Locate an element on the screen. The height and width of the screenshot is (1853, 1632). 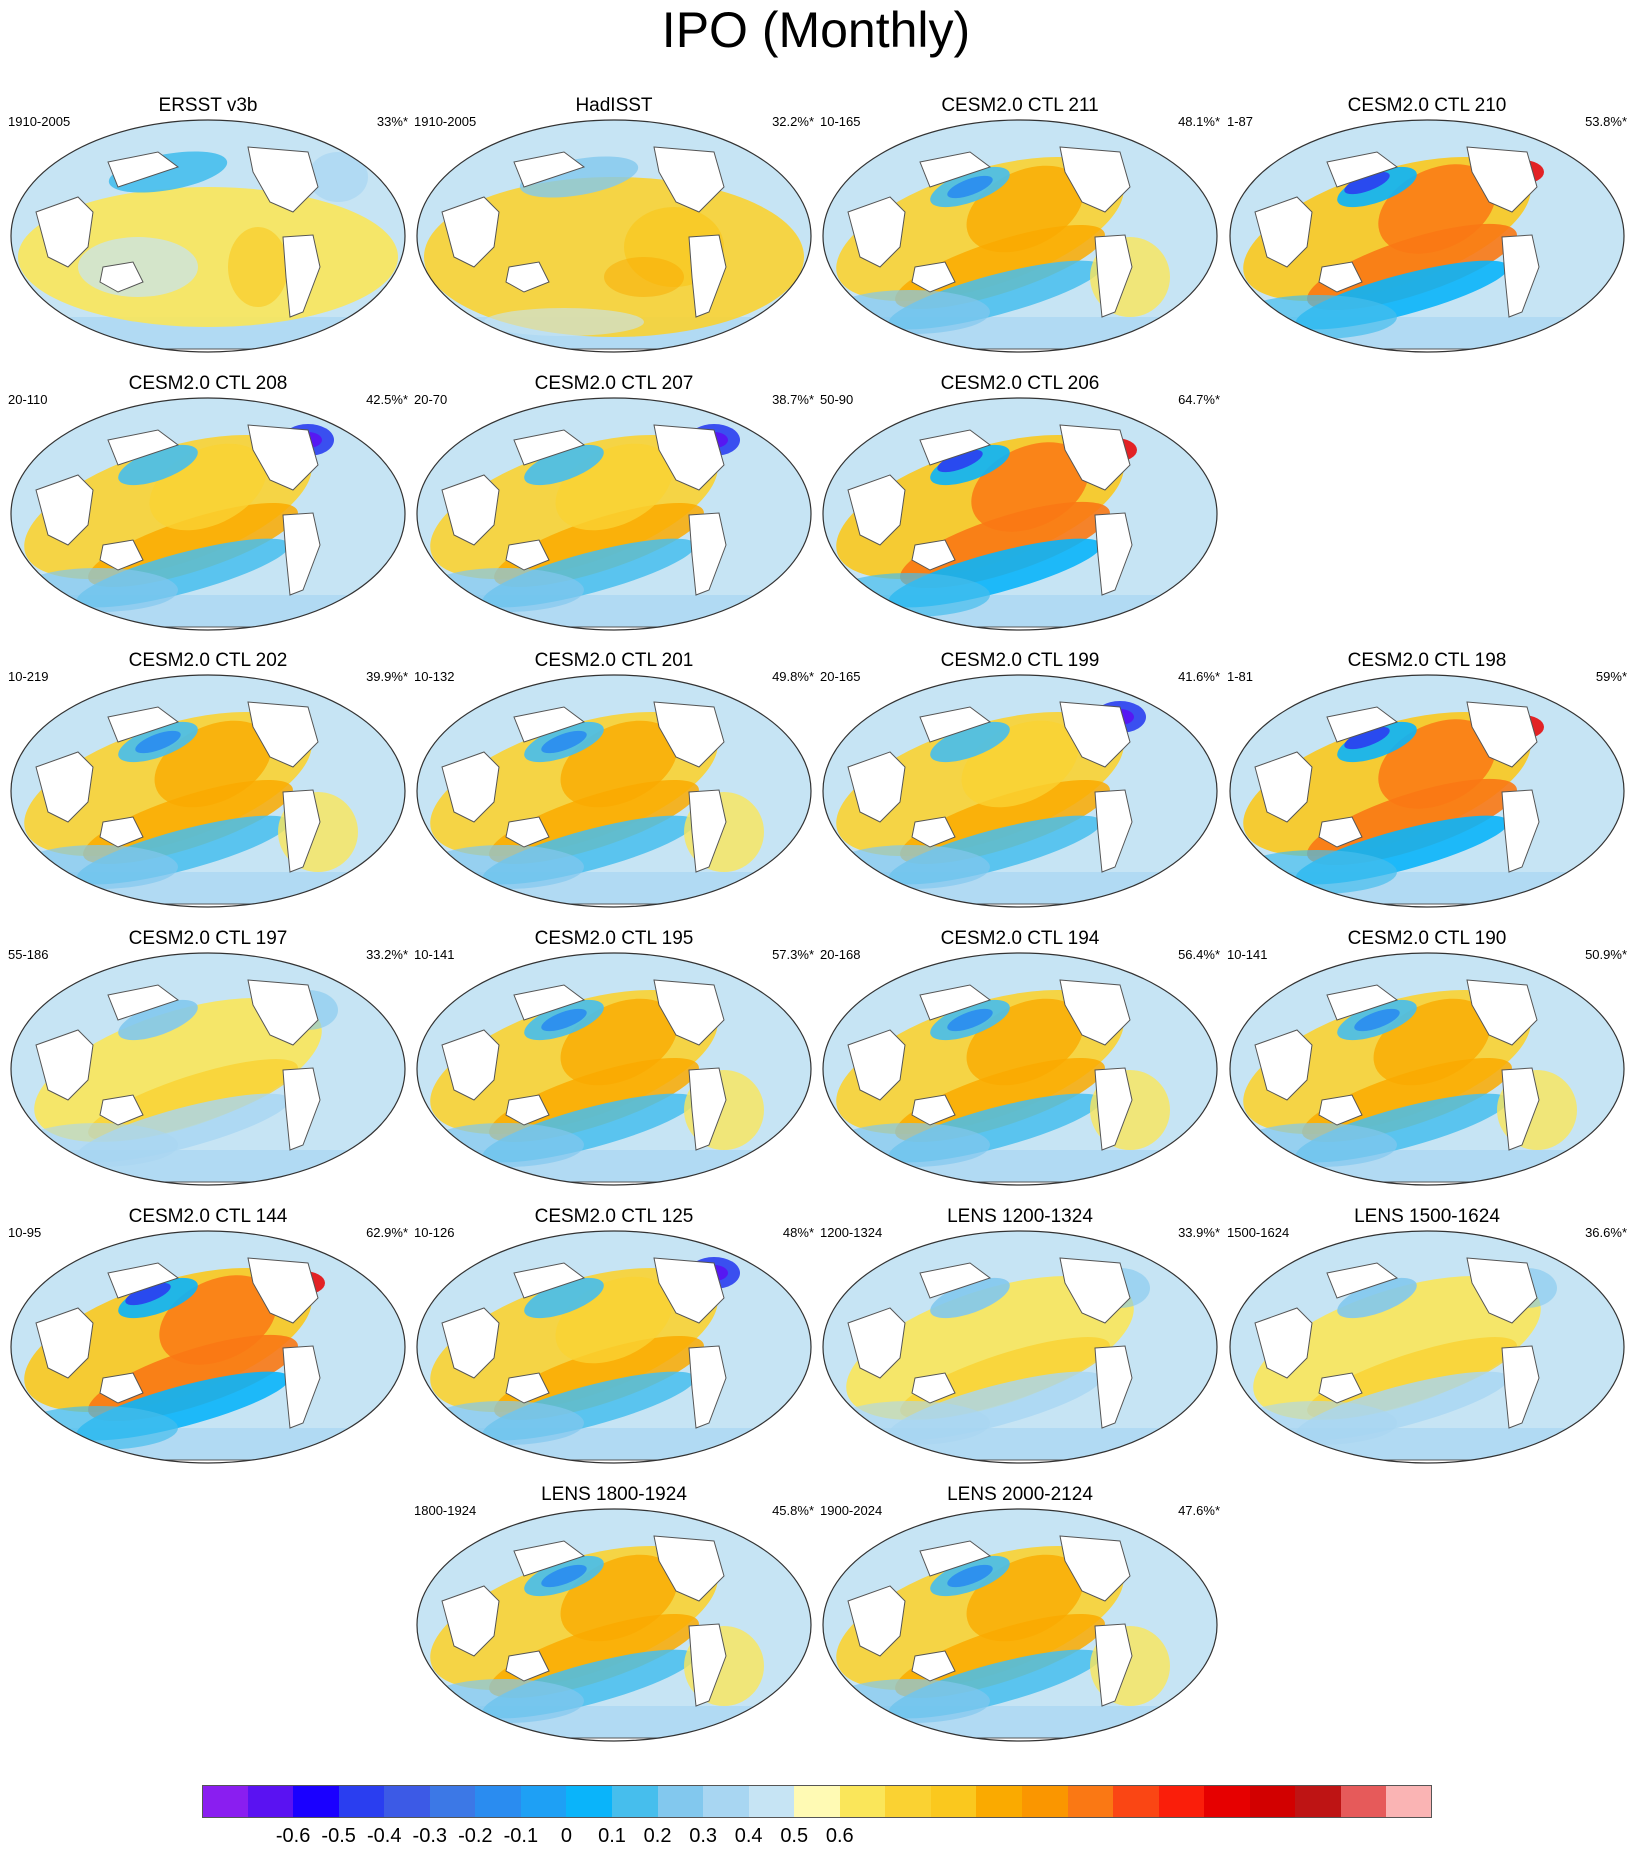
panel-variance-explained: 49.8%* is located at coordinates (793, 676).